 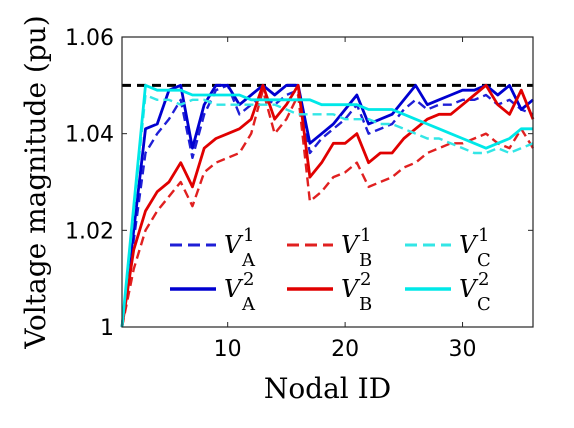 What do you see at coordinates (448, 248) in the screenshot?
I see `legend-entry-5: V 1 C` at bounding box center [448, 248].